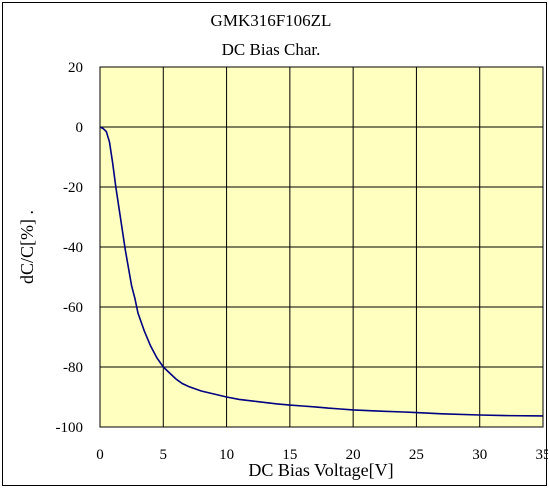 The width and height of the screenshot is (549, 488). What do you see at coordinates (271, 20) in the screenshot?
I see `chart-title: GMK316F106ZL` at bounding box center [271, 20].